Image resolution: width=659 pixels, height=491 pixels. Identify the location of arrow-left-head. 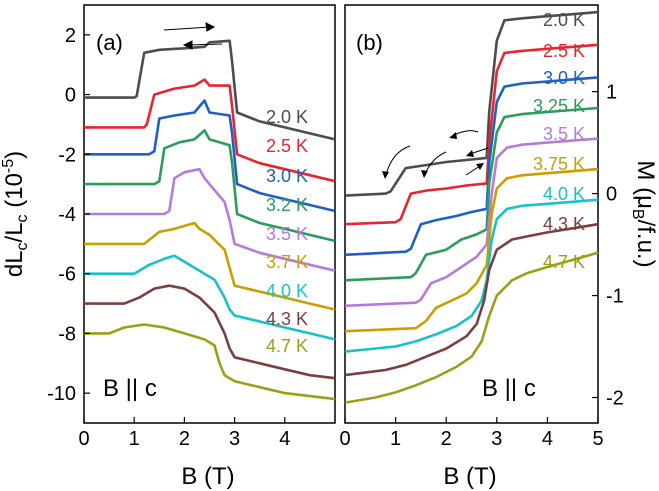
(187, 45).